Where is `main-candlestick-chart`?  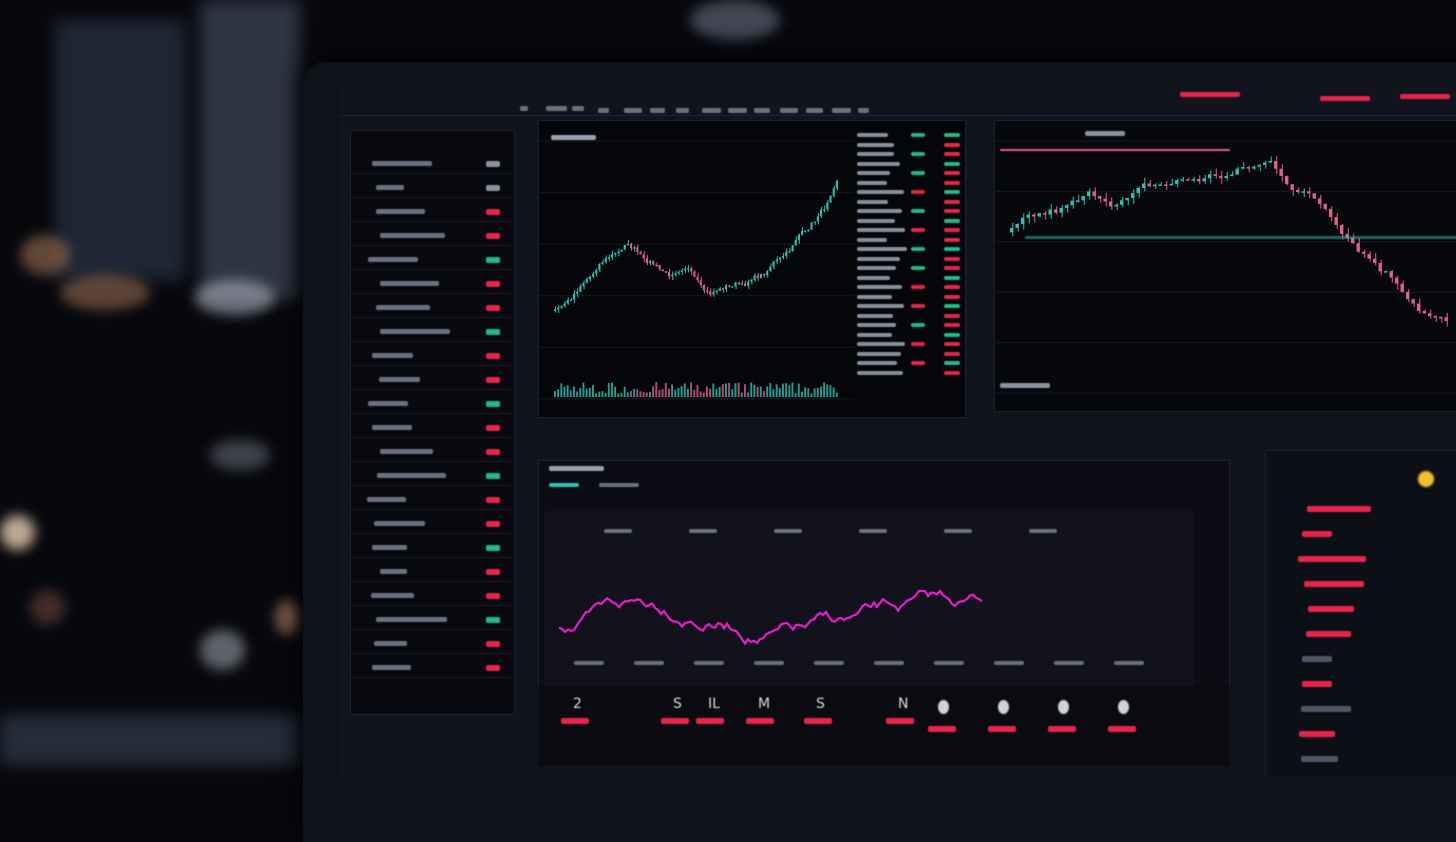
main-candlestick-chart is located at coordinates (752, 269).